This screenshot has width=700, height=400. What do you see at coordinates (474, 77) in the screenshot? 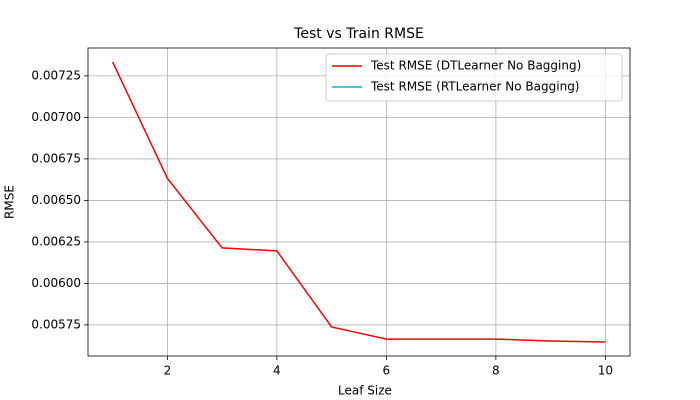
I see `legend-box` at bounding box center [474, 77].